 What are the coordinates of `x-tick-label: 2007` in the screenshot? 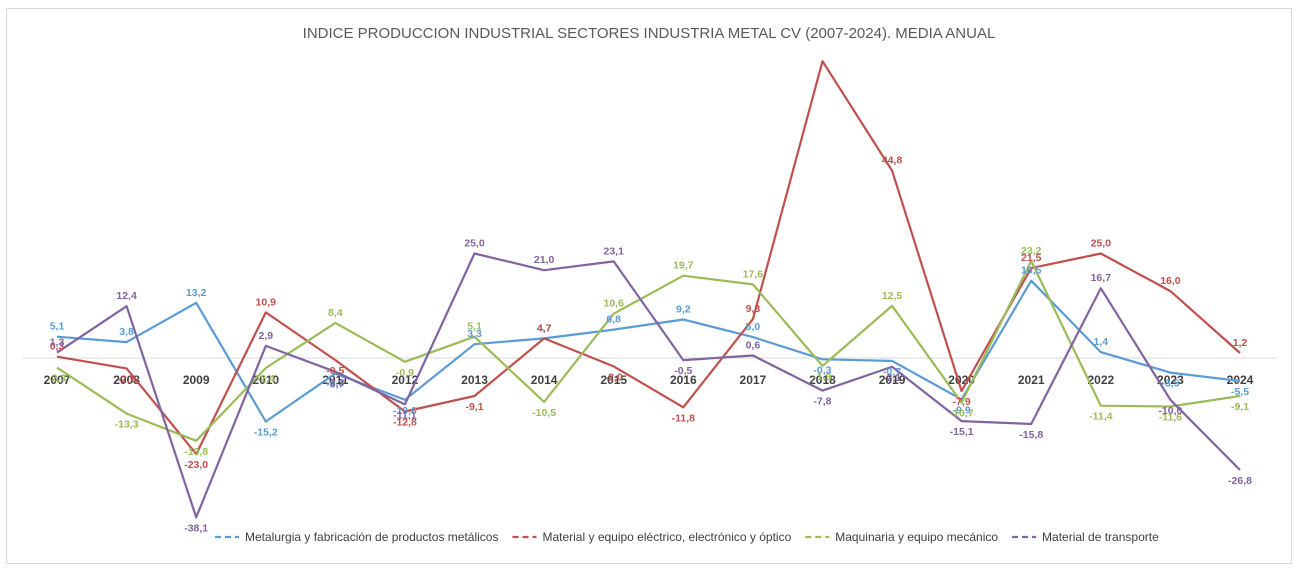 It's located at (57, 380).